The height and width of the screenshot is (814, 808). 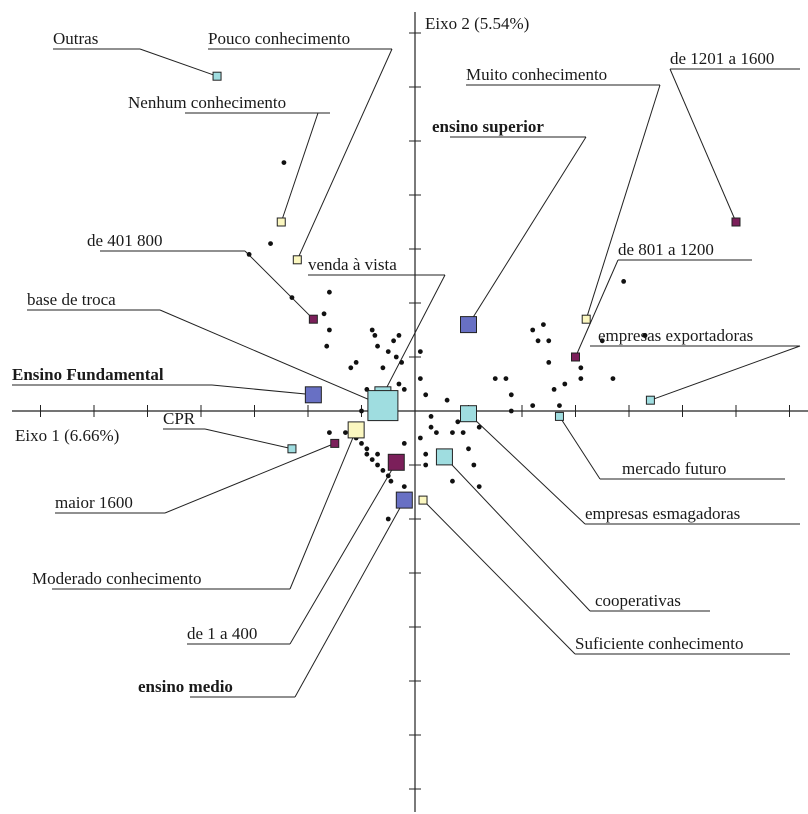 I want to click on category-label: empresas esmagadoras, so click(x=662, y=513).